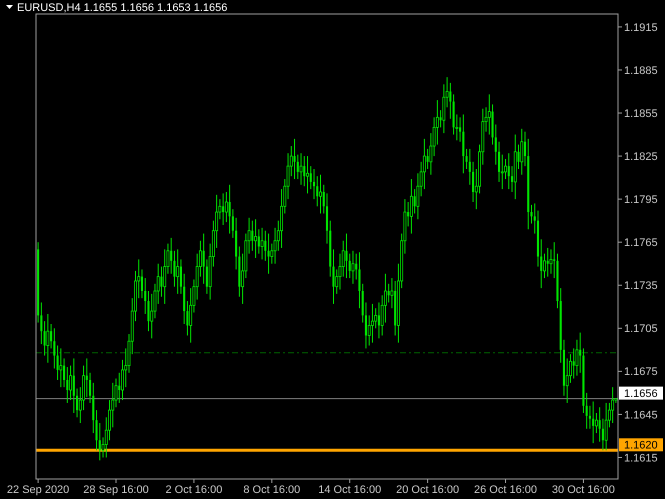 Image resolution: width=665 pixels, height=499 pixels. I want to click on x-tick-label: 14 Oct 16:00, so click(350, 490).